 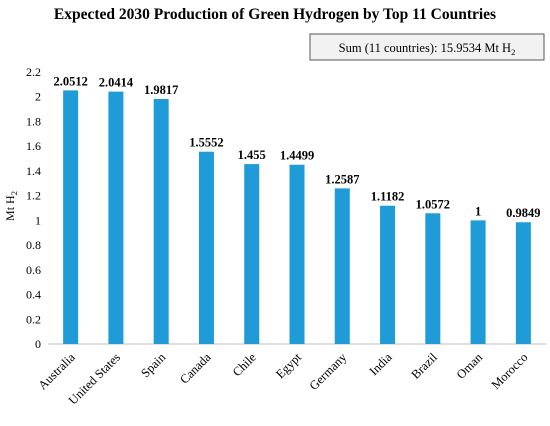 What do you see at coordinates (116, 83) in the screenshot?
I see `data-label: 2.0414` at bounding box center [116, 83].